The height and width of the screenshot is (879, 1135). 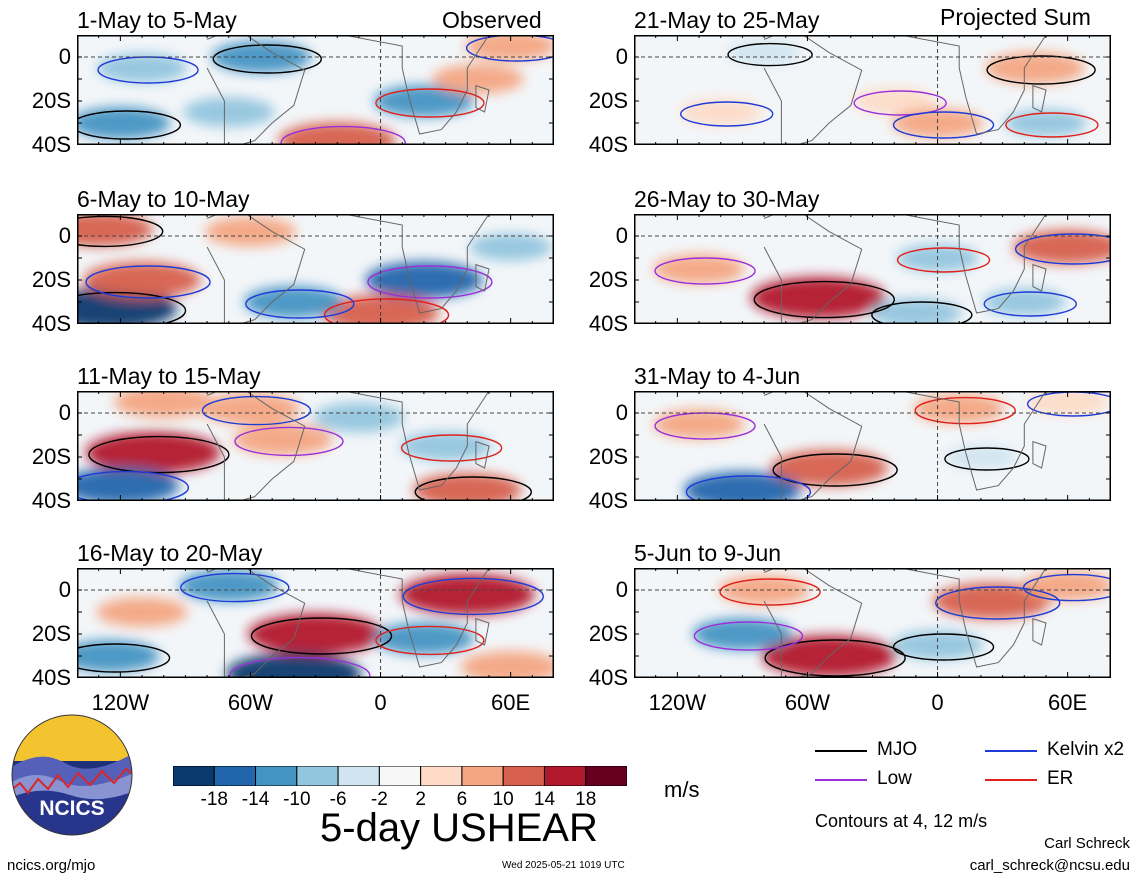 I want to click on projected-column-label: Projected Sum, so click(x=1015, y=17).